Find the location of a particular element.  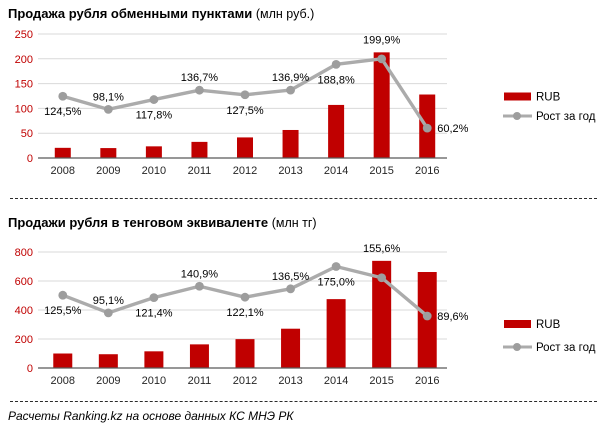

growth-label-2009: 95,1% is located at coordinates (108, 301).